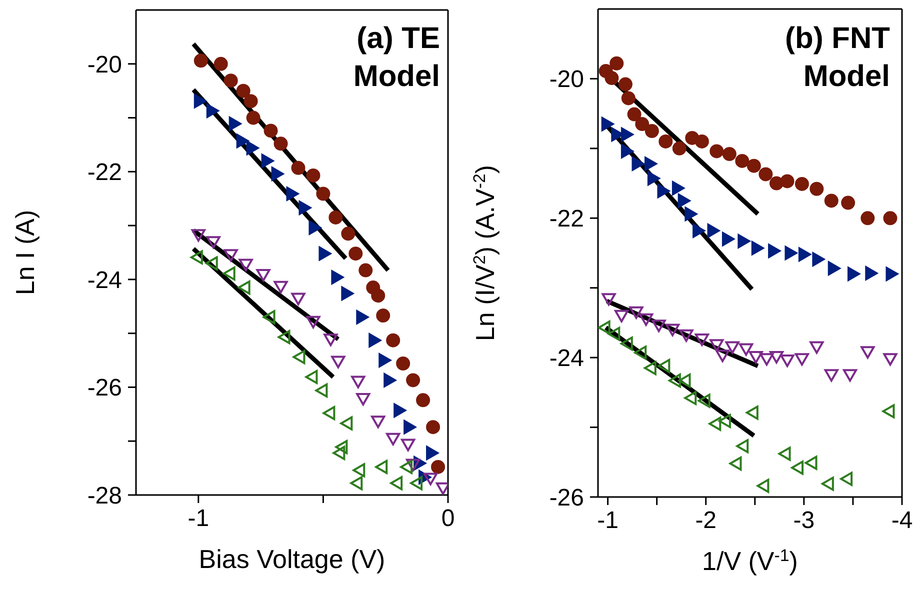  What do you see at coordinates (292, 559) in the screenshot?
I see `x-axis-title: Bias Voltage (V)` at bounding box center [292, 559].